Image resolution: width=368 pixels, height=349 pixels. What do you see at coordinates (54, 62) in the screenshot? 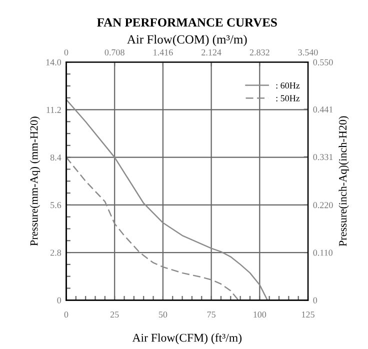
I see `y-tick-label: 14.0` at bounding box center [54, 62].